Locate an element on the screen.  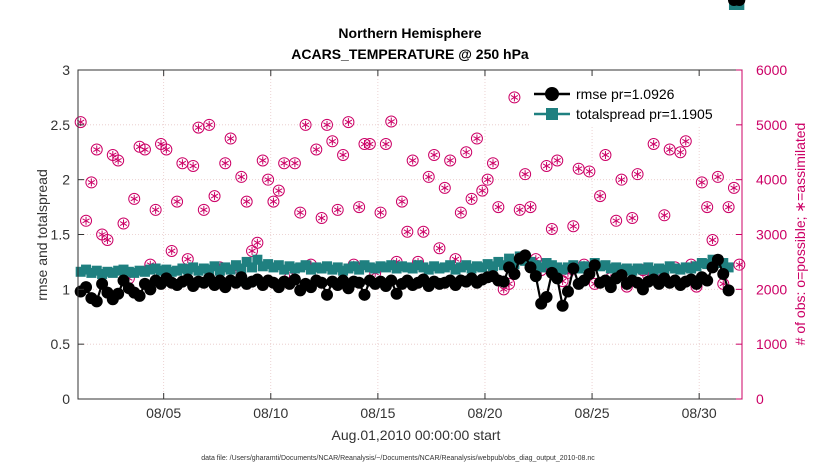
y-axis-label-right: # of obs: o=possible; ∗=assimilated is located at coordinates (800, 234).